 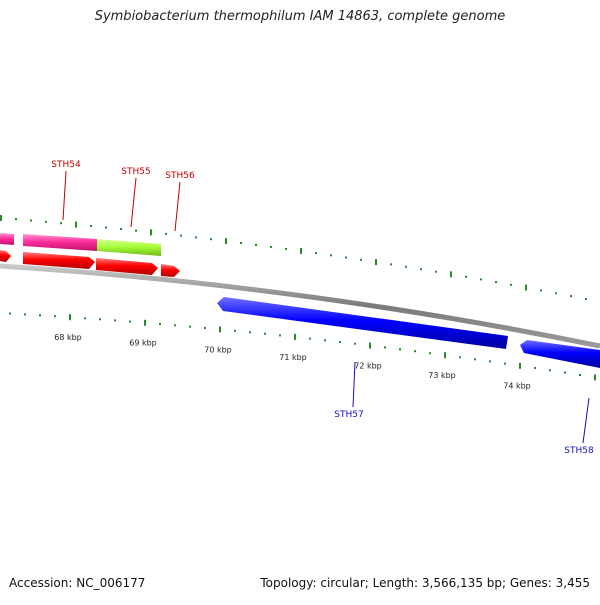 I want to click on scale-label: 69 kbp, so click(x=143, y=343).